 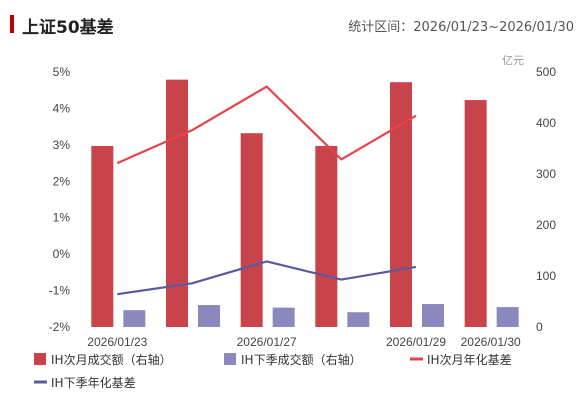 What do you see at coordinates (62, 108) in the screenshot?
I see `left-axis-tick-label: 4%` at bounding box center [62, 108].